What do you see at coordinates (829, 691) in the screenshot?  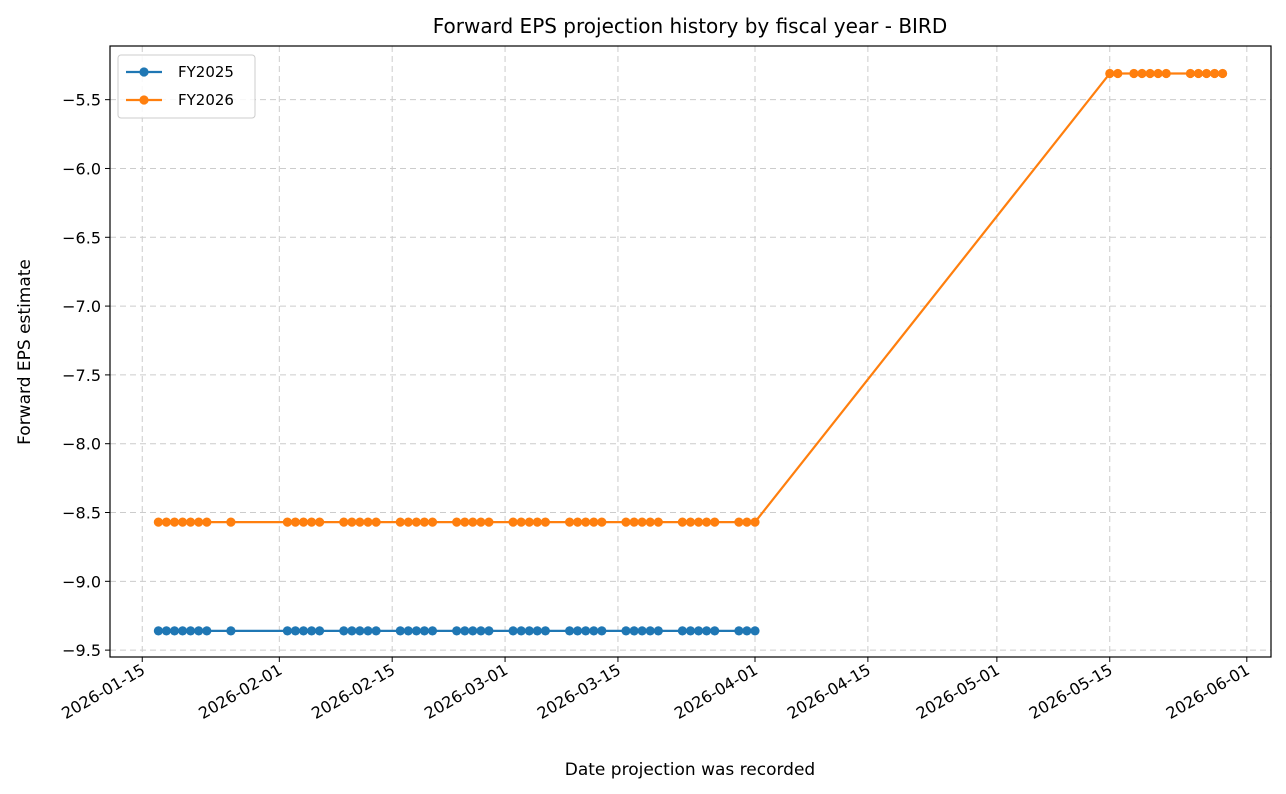 I see `x-tick-label: 2026-04-15` at bounding box center [829, 691].